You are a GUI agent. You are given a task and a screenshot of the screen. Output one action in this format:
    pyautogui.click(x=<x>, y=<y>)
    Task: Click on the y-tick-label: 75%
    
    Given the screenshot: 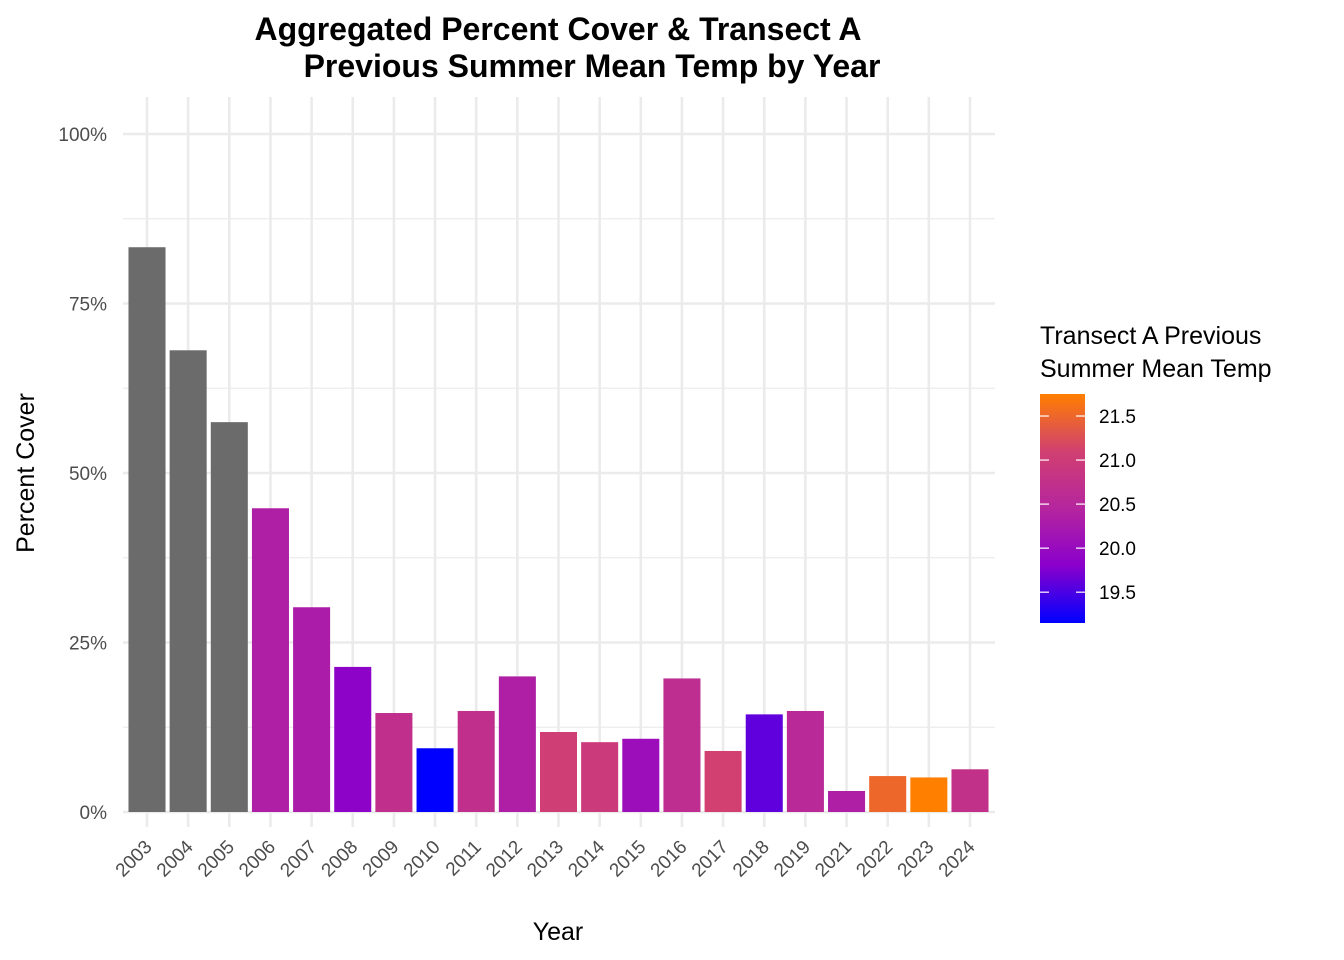 What is the action you would take?
    pyautogui.click(x=88, y=305)
    